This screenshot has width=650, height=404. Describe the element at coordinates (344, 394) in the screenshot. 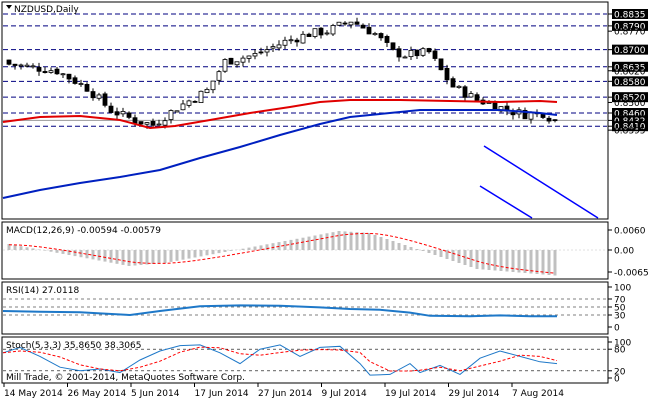

I see `time-label-5: 9 Jul 2014` at that location.